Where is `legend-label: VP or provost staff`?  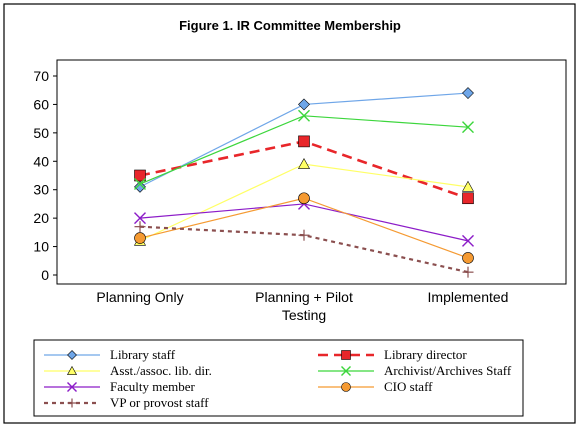
legend-label: VP or provost staff is located at coordinates (159, 402).